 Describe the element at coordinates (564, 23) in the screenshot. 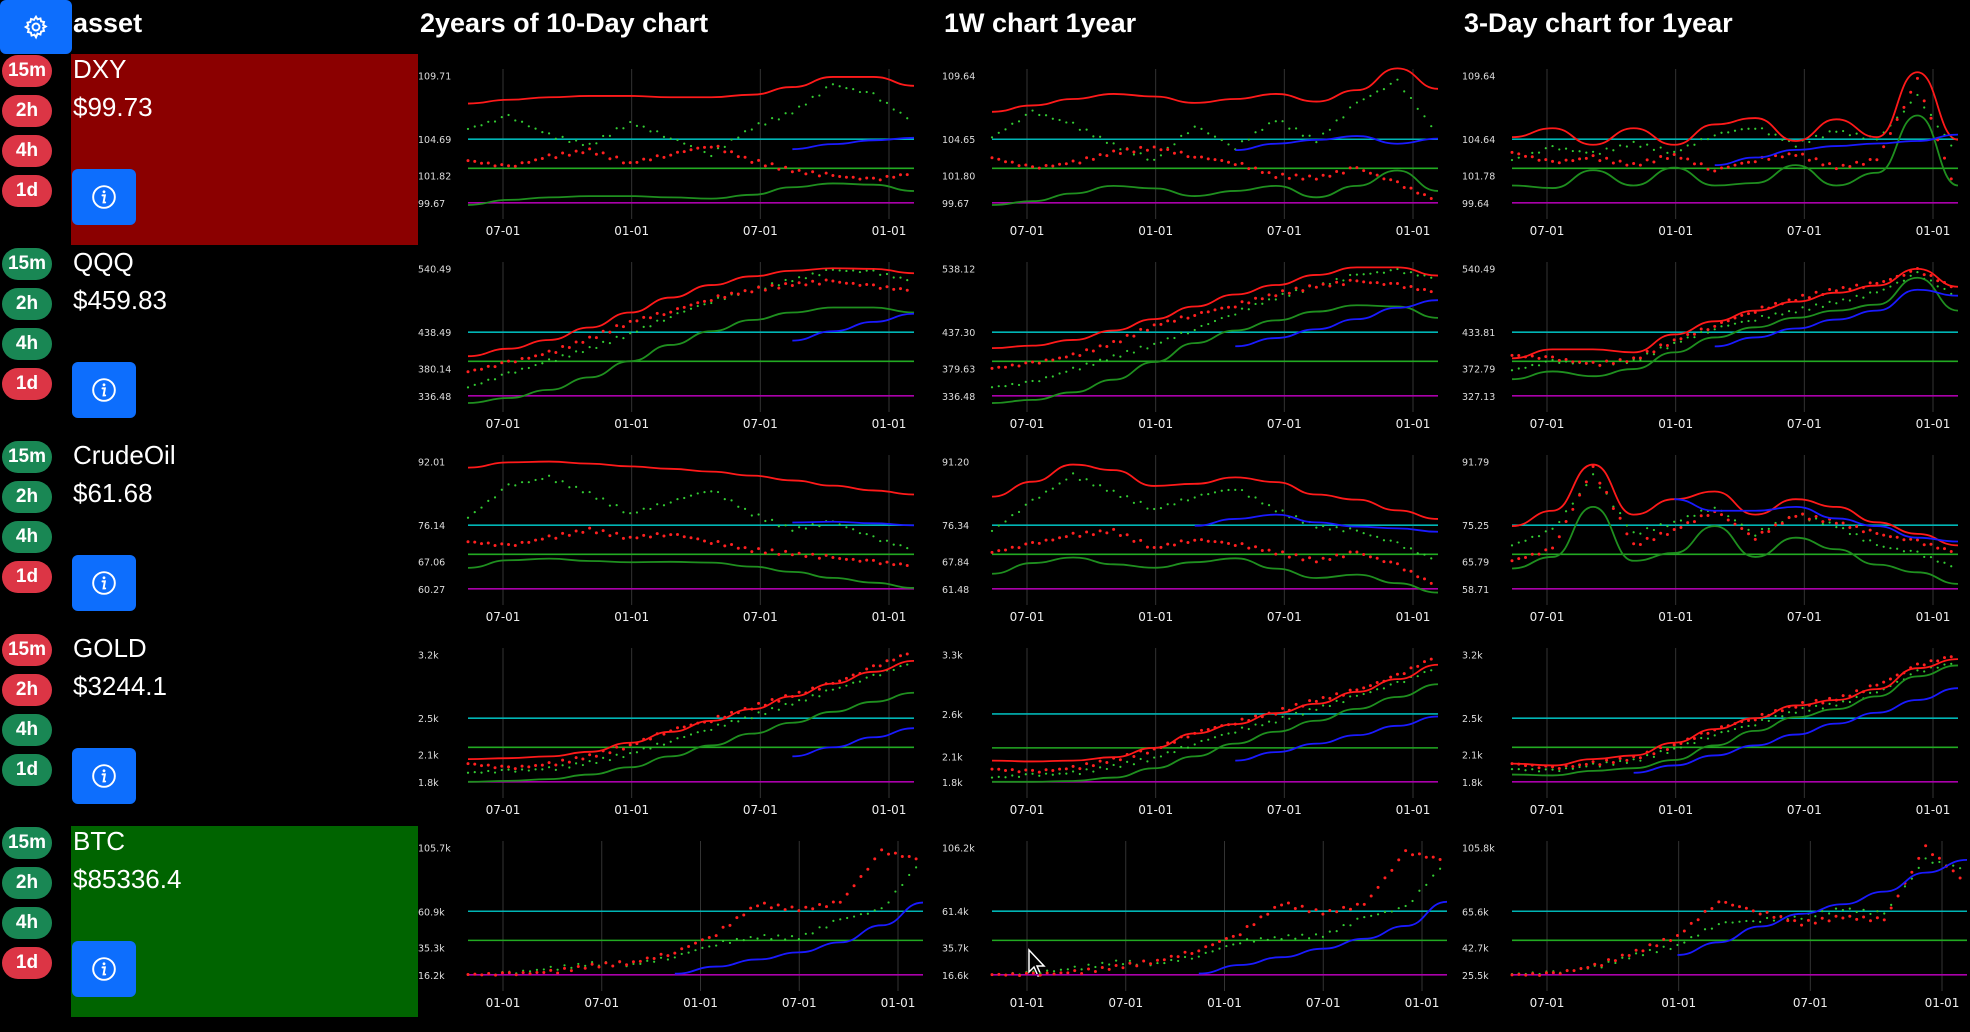

I see `column-title-10day: 2years of 10-Day chart` at that location.